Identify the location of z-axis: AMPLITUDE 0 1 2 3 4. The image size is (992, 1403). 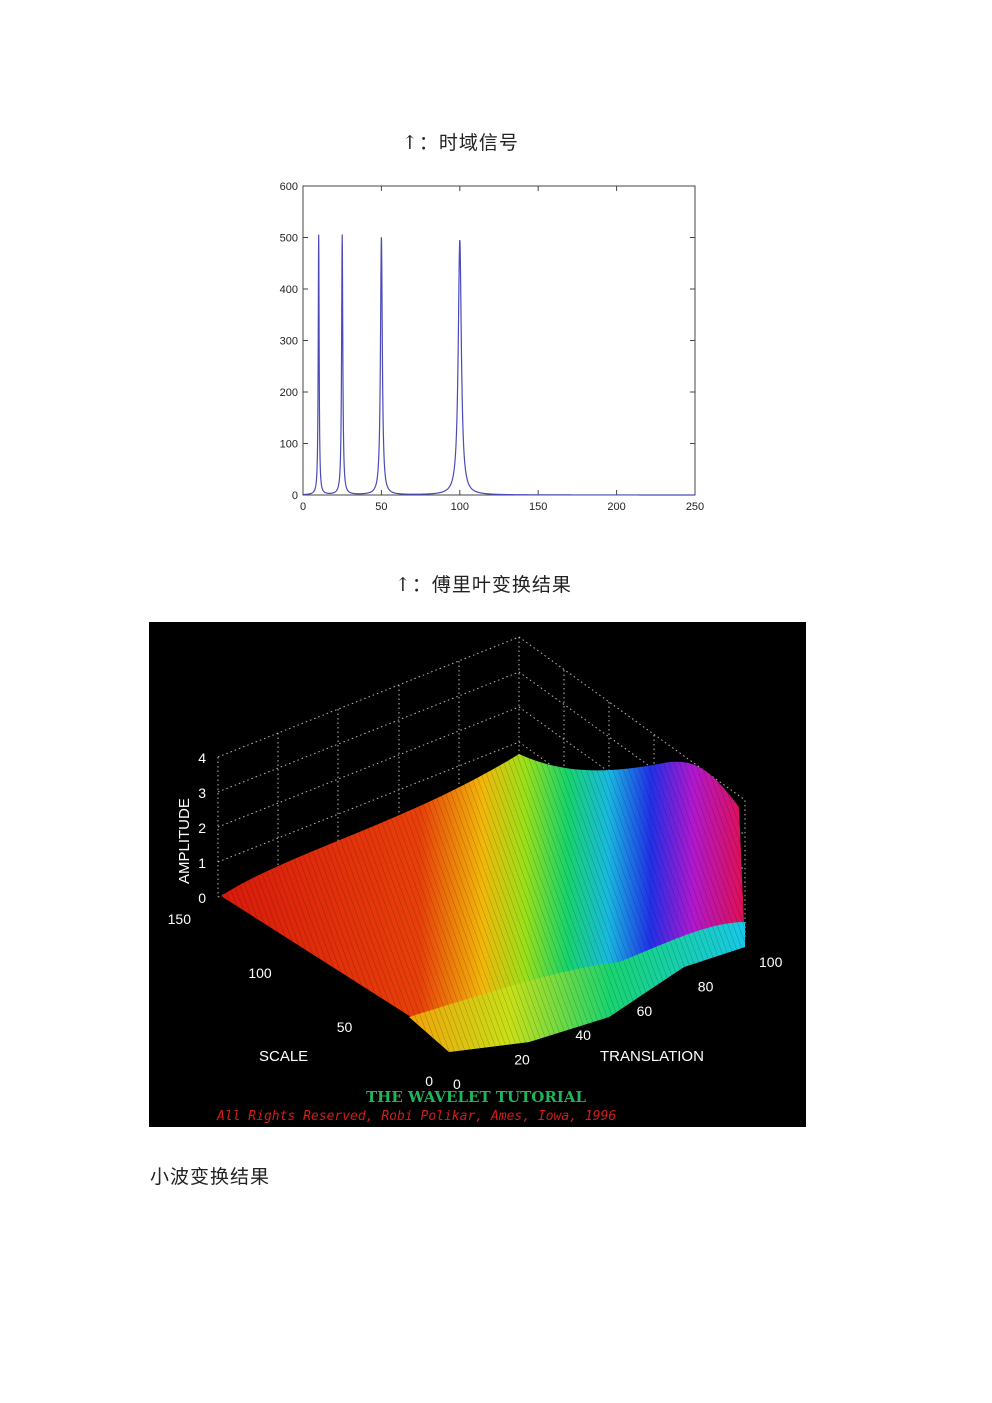
(191, 828).